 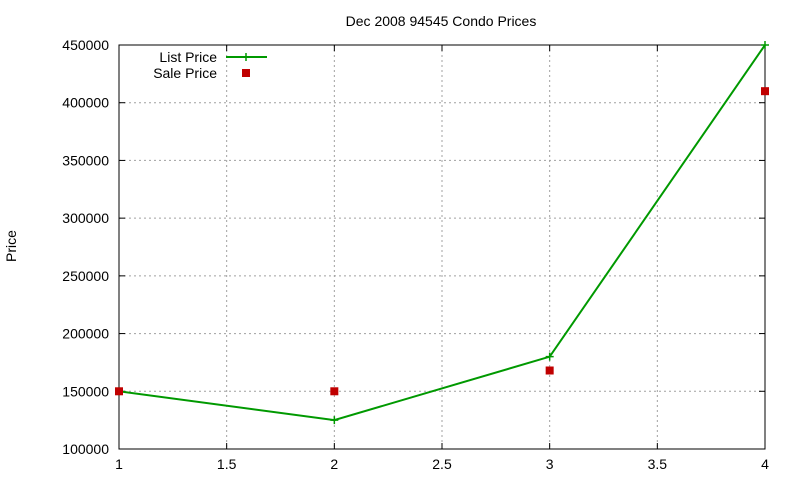 I want to click on y-tick-label: 100000, so click(x=85, y=449).